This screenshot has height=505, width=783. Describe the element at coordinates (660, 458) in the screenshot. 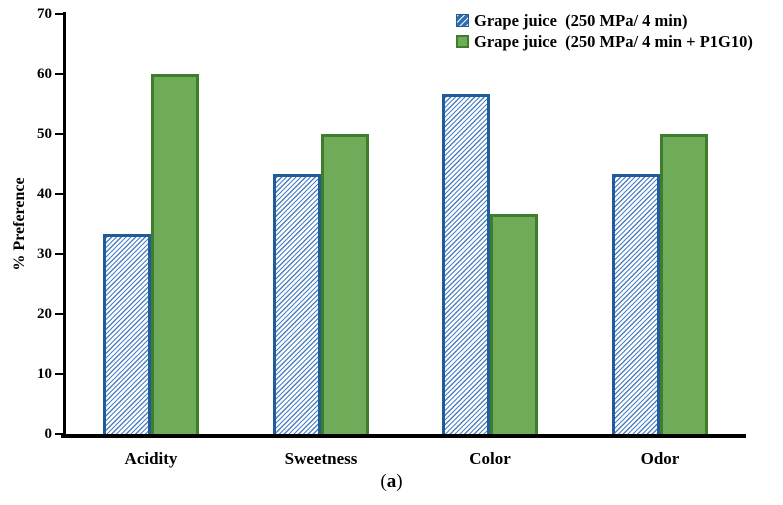

I see `x-category-label: Odor` at that location.